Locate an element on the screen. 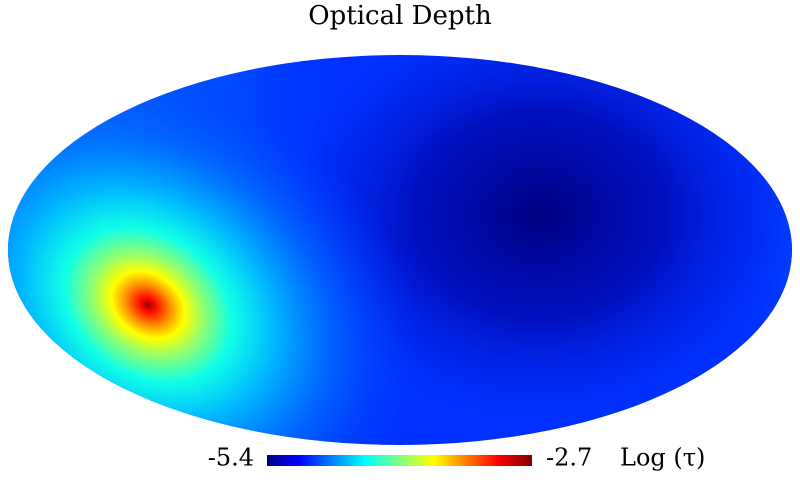 Image resolution: width=800 pixels, height=500 pixels. colorbar-max: -2.7 is located at coordinates (569, 458).